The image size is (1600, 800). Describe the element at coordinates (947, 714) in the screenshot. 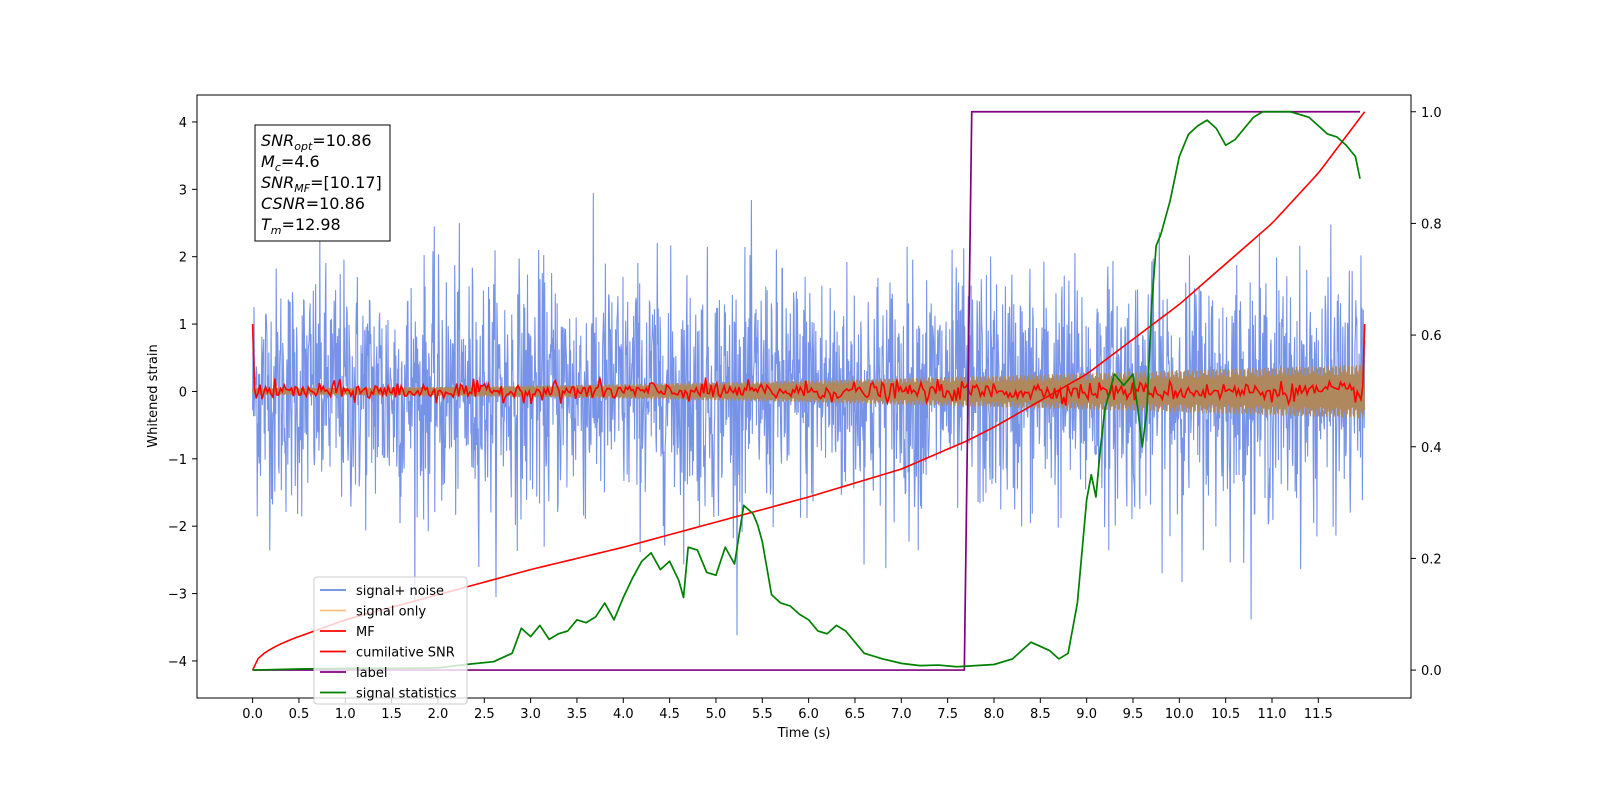

I see `x-tick-label: 7.5` at that location.